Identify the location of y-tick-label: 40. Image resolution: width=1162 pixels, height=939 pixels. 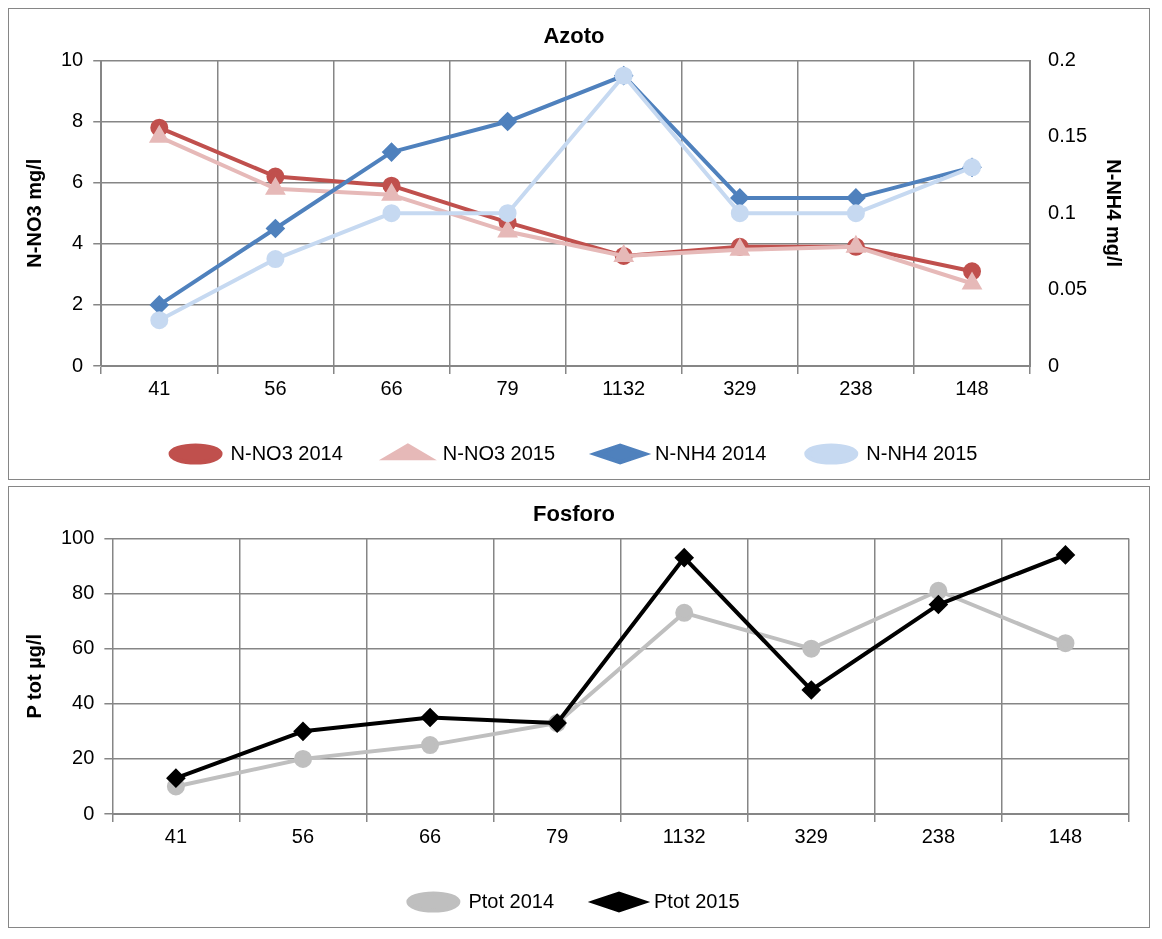
(83, 702).